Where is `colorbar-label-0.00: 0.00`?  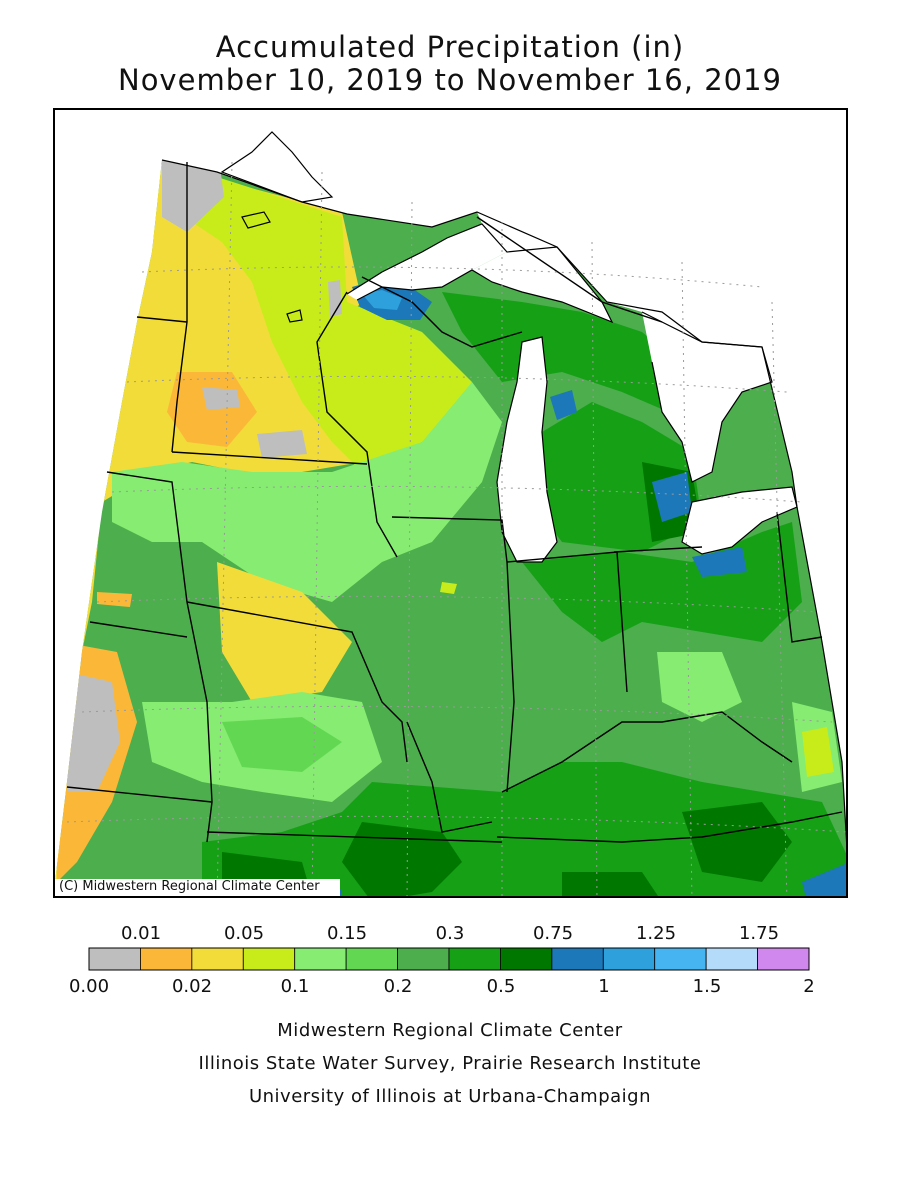
colorbar-label-0.00: 0.00 is located at coordinates (89, 986).